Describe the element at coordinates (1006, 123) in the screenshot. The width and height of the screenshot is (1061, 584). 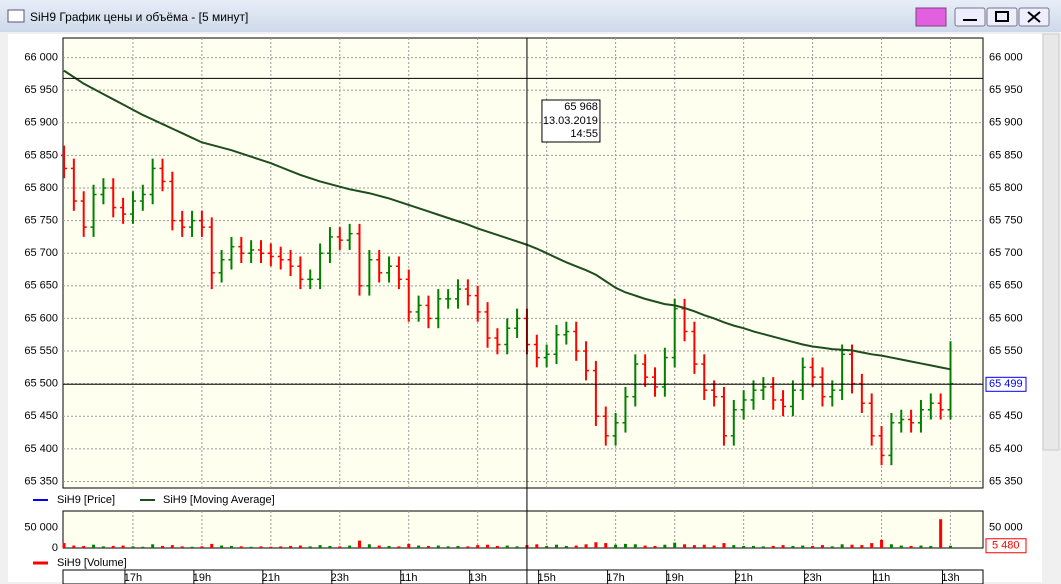
I see `y-tick-label-right: 65 900` at that location.